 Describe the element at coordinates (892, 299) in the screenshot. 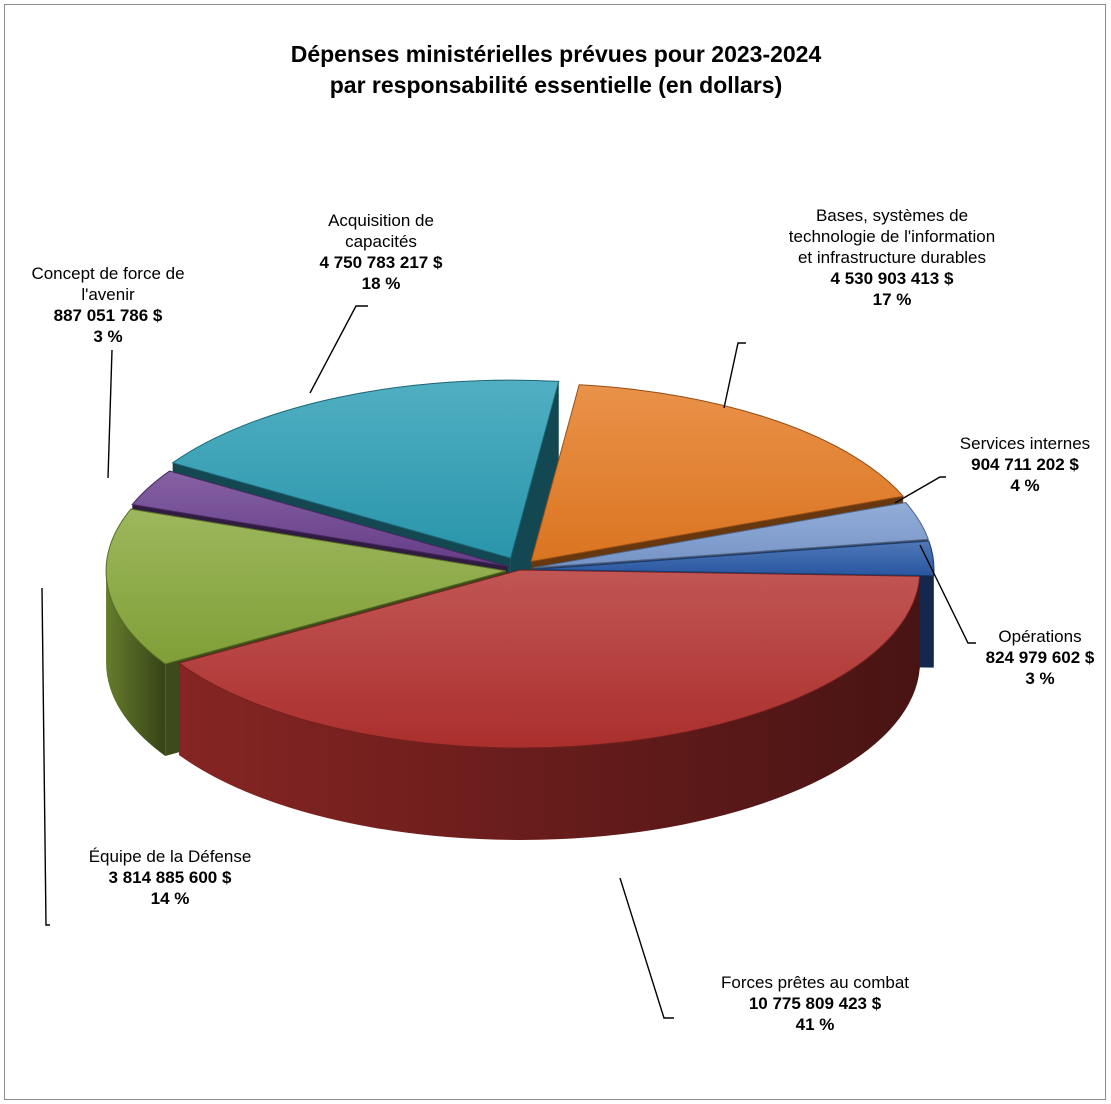

I see `slice-label-percent: 17 %` at that location.